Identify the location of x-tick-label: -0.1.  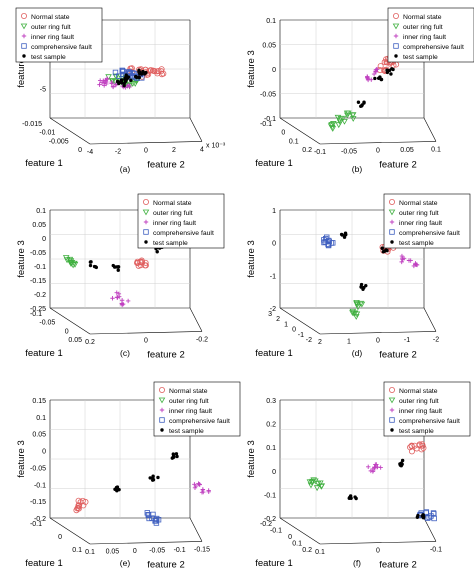
(36, 314).